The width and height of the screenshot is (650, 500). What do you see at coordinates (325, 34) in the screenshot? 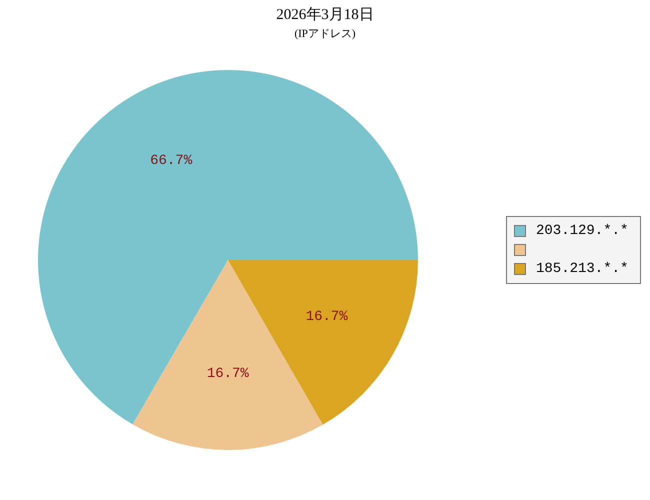
I see `chart-subtitle: (IPアドレス)` at bounding box center [325, 34].